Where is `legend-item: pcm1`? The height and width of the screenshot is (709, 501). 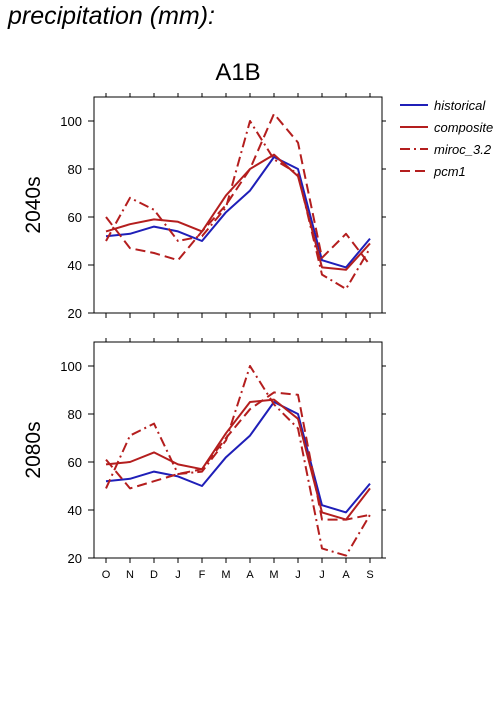
legend-item: pcm1 is located at coordinates (433, 171).